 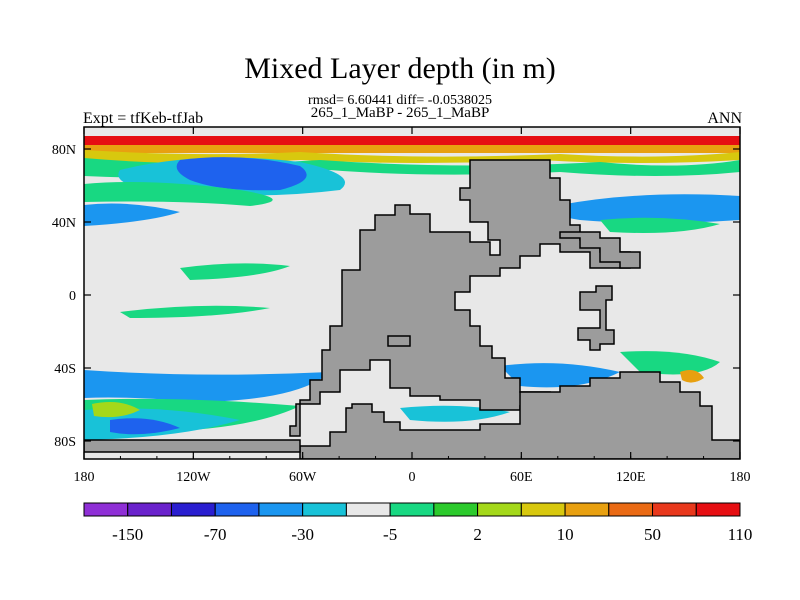 What do you see at coordinates (740, 534) in the screenshot?
I see `colorbar-label: 110` at bounding box center [740, 534].